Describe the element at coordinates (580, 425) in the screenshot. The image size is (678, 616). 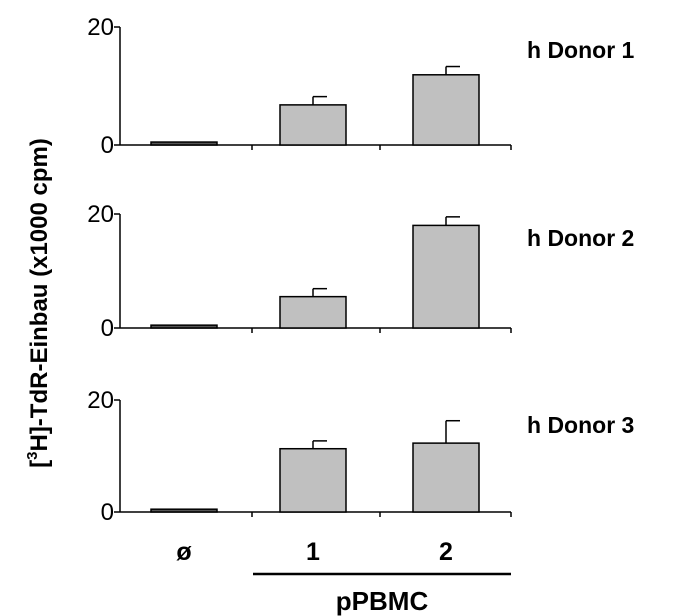
I see `panel-label: h Donor 3` at that location.